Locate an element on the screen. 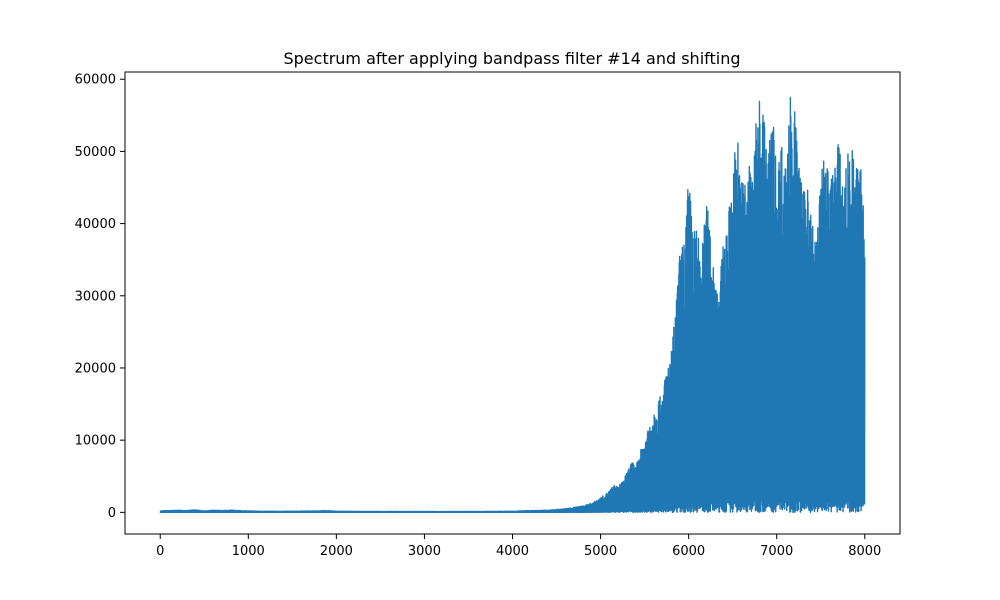 The height and width of the screenshot is (600, 1000). x-tick-label: 8000 is located at coordinates (864, 551).